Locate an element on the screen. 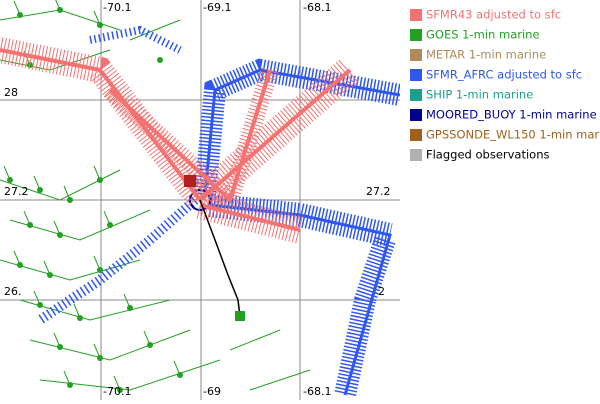 The height and width of the screenshot is (404, 600). legend-label: SFMR_AFRC adjusted to sfc is located at coordinates (504, 75).